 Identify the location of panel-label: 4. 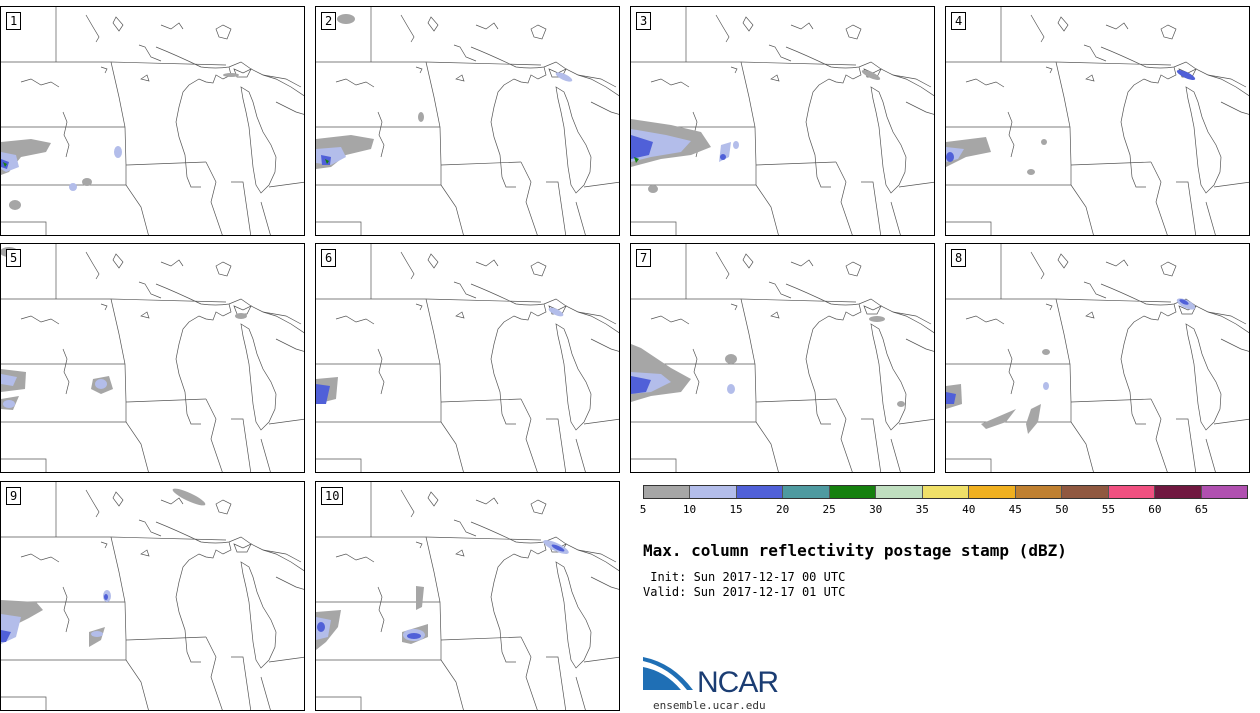
(959, 21).